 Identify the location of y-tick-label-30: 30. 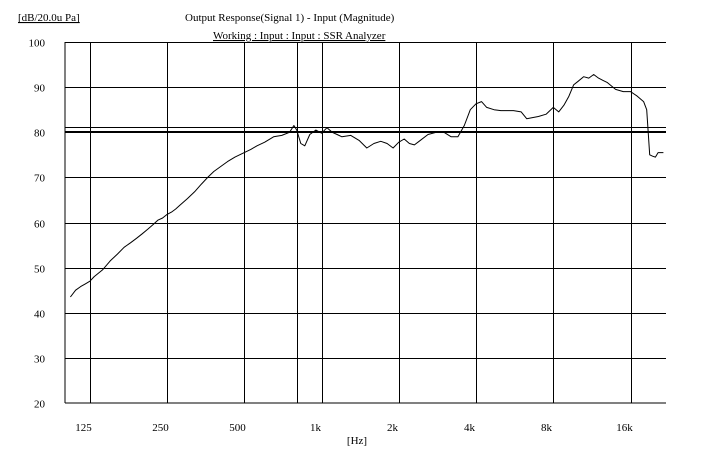
(40, 360).